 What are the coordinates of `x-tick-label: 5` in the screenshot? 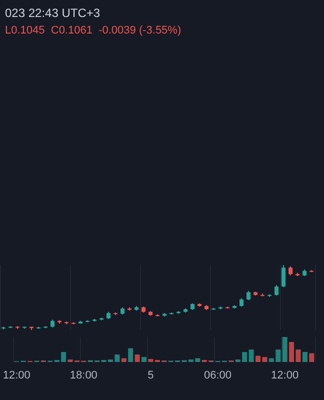 It's located at (151, 376).